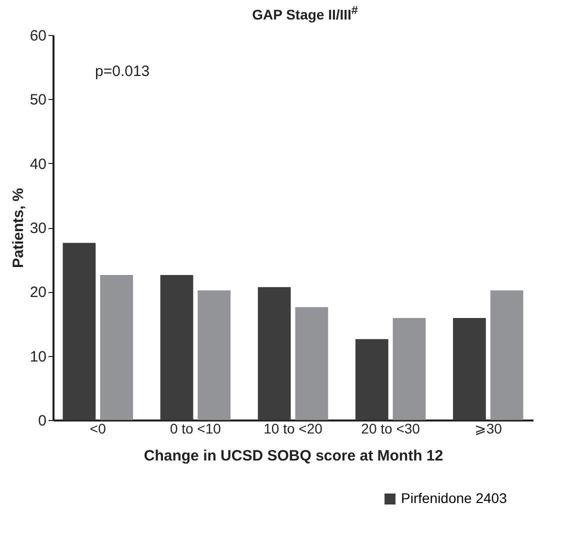 The image size is (583, 545). I want to click on y-axis-title: Patients, %, so click(18, 228).